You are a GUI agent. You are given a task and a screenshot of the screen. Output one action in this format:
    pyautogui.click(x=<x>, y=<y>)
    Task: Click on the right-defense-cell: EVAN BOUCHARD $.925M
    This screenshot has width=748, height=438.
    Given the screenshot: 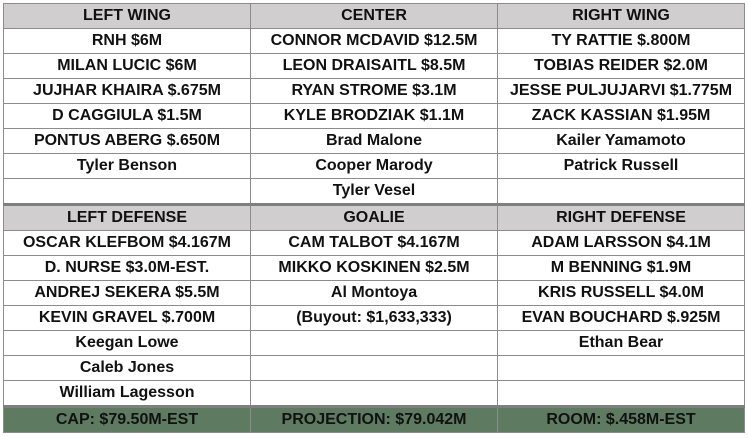 What is the action you would take?
    pyautogui.click(x=621, y=318)
    